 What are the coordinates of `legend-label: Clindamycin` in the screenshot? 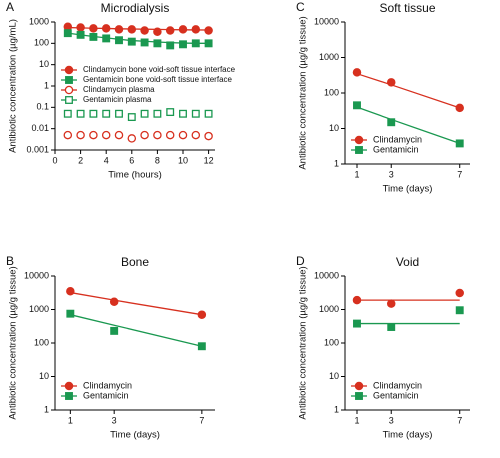 It's located at (397, 385).